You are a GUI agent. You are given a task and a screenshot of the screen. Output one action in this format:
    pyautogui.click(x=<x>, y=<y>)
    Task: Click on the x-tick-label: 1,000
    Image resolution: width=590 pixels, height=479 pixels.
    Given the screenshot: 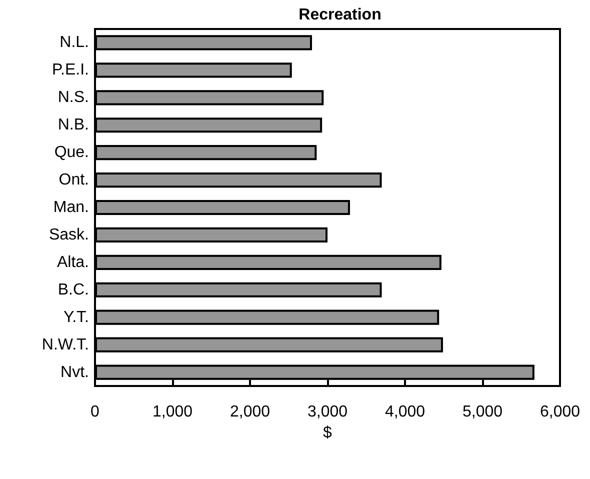 What is the action you would take?
    pyautogui.click(x=172, y=412)
    